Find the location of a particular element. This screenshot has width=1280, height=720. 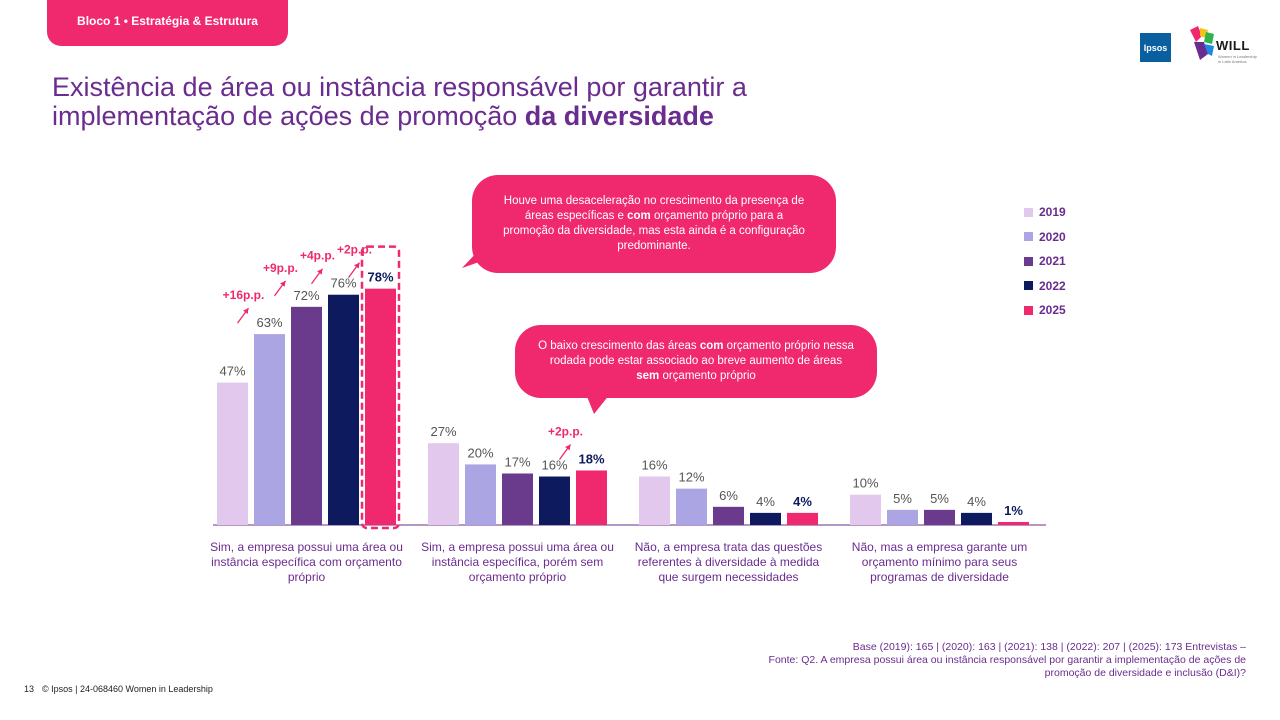

callout-middle-bold-1: com is located at coordinates (711, 346).